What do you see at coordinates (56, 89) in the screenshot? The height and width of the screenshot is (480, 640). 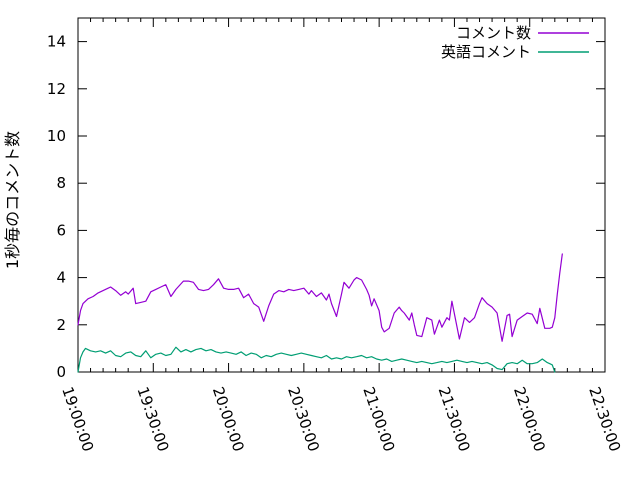 I see `y-tick-label: 12` at bounding box center [56, 89].